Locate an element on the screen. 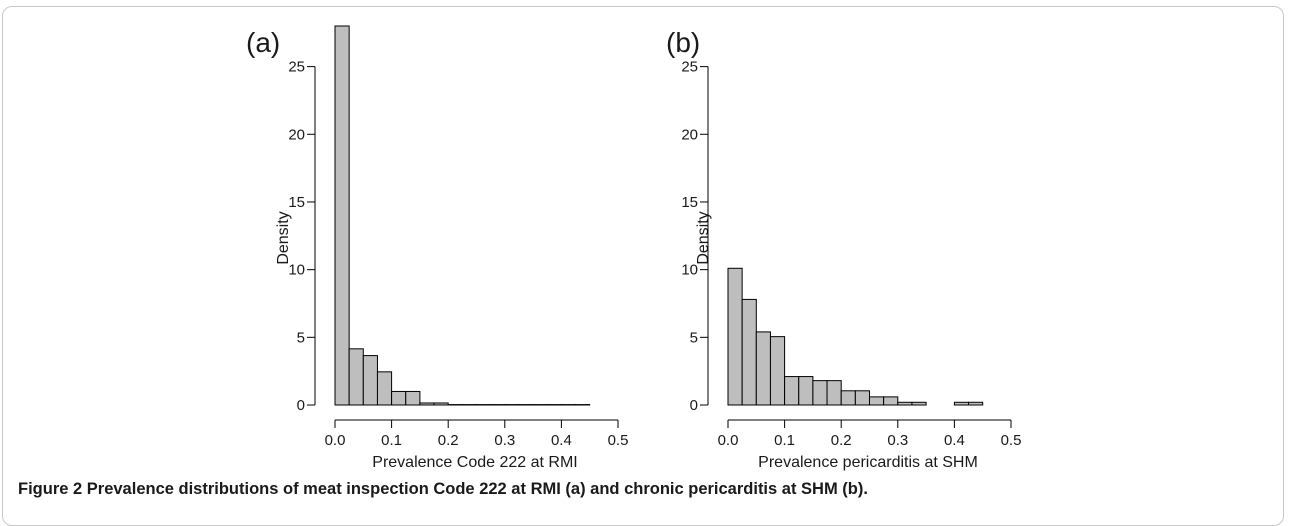  x-axis-label-a: Prevalence Code 222 at RMI is located at coordinates (474, 462).